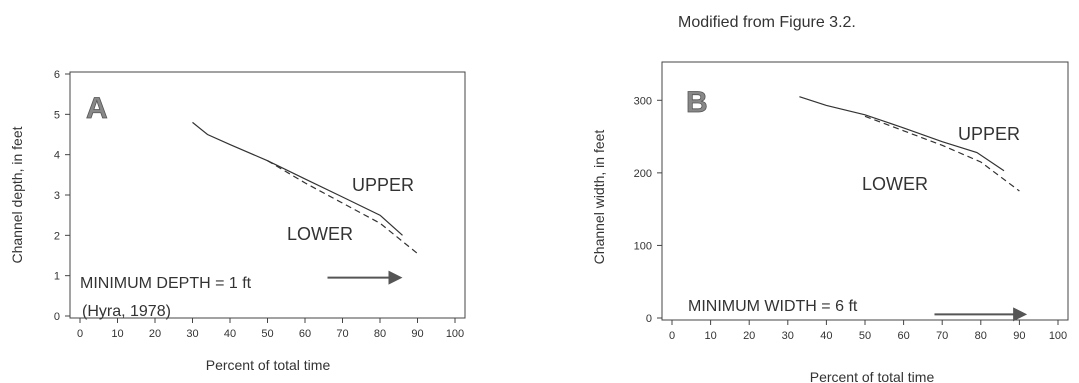  Describe the element at coordinates (773, 306) in the screenshot. I see `minimum-width-note: MINIMUM WIDTH = 6 ft` at that location.